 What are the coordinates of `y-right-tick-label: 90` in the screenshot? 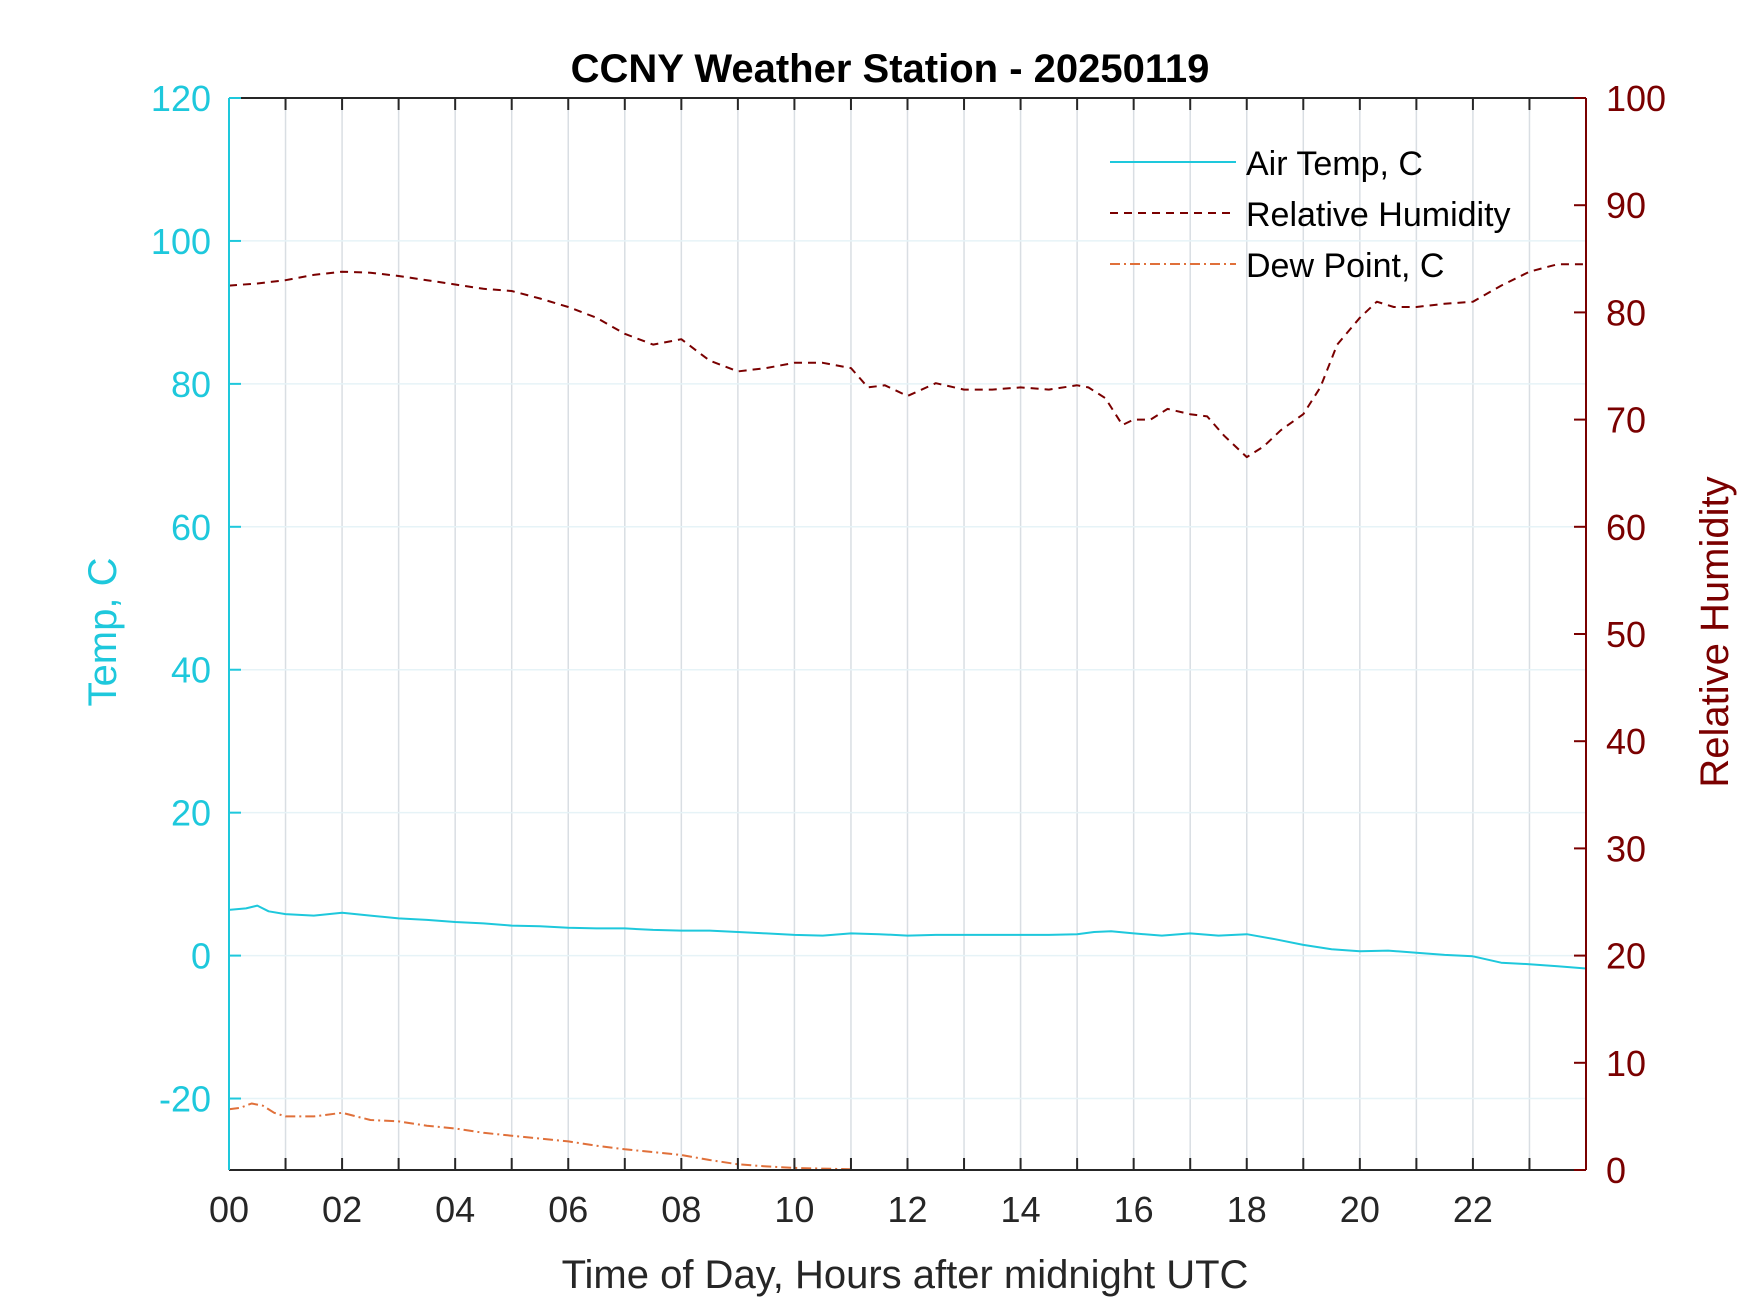 It's located at (1626, 205).